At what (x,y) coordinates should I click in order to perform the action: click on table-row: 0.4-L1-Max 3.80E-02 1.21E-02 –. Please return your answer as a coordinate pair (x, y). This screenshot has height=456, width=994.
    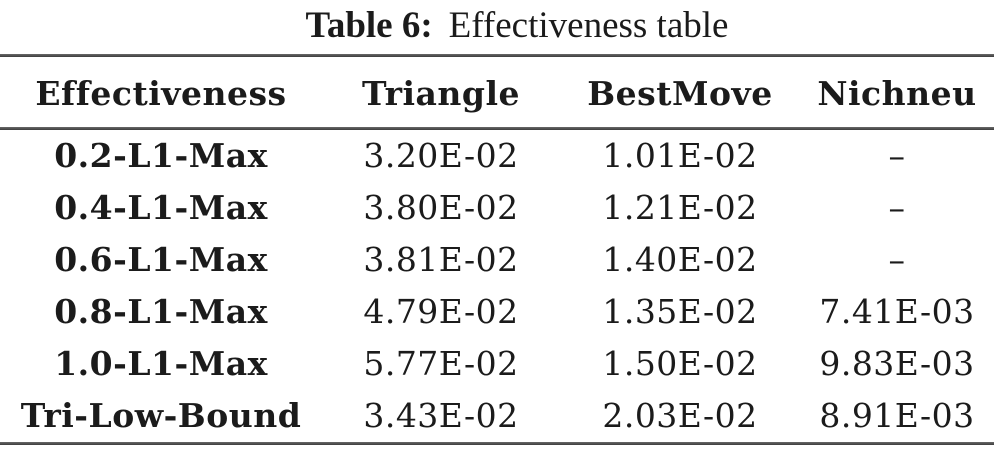
    Looking at the image, I should click on (497, 208).